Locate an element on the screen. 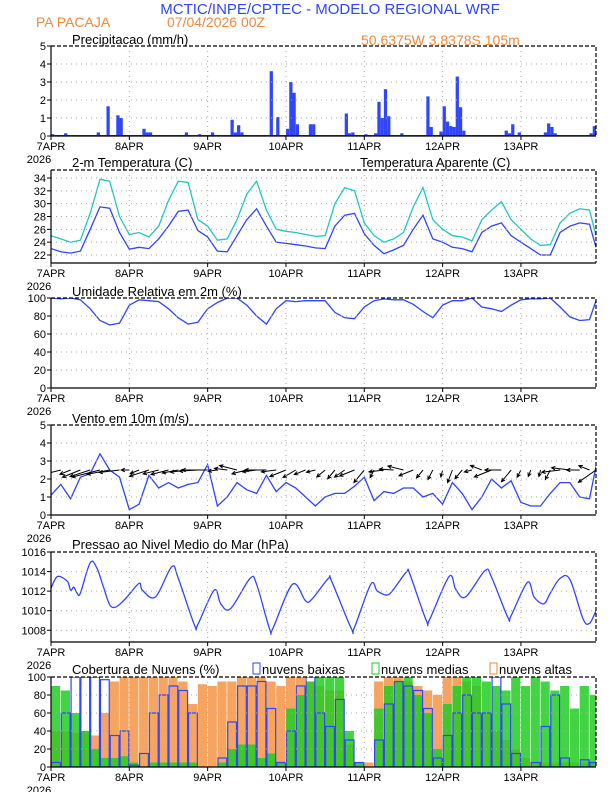  y-tick-label: 1014 is located at coordinates (34, 573).